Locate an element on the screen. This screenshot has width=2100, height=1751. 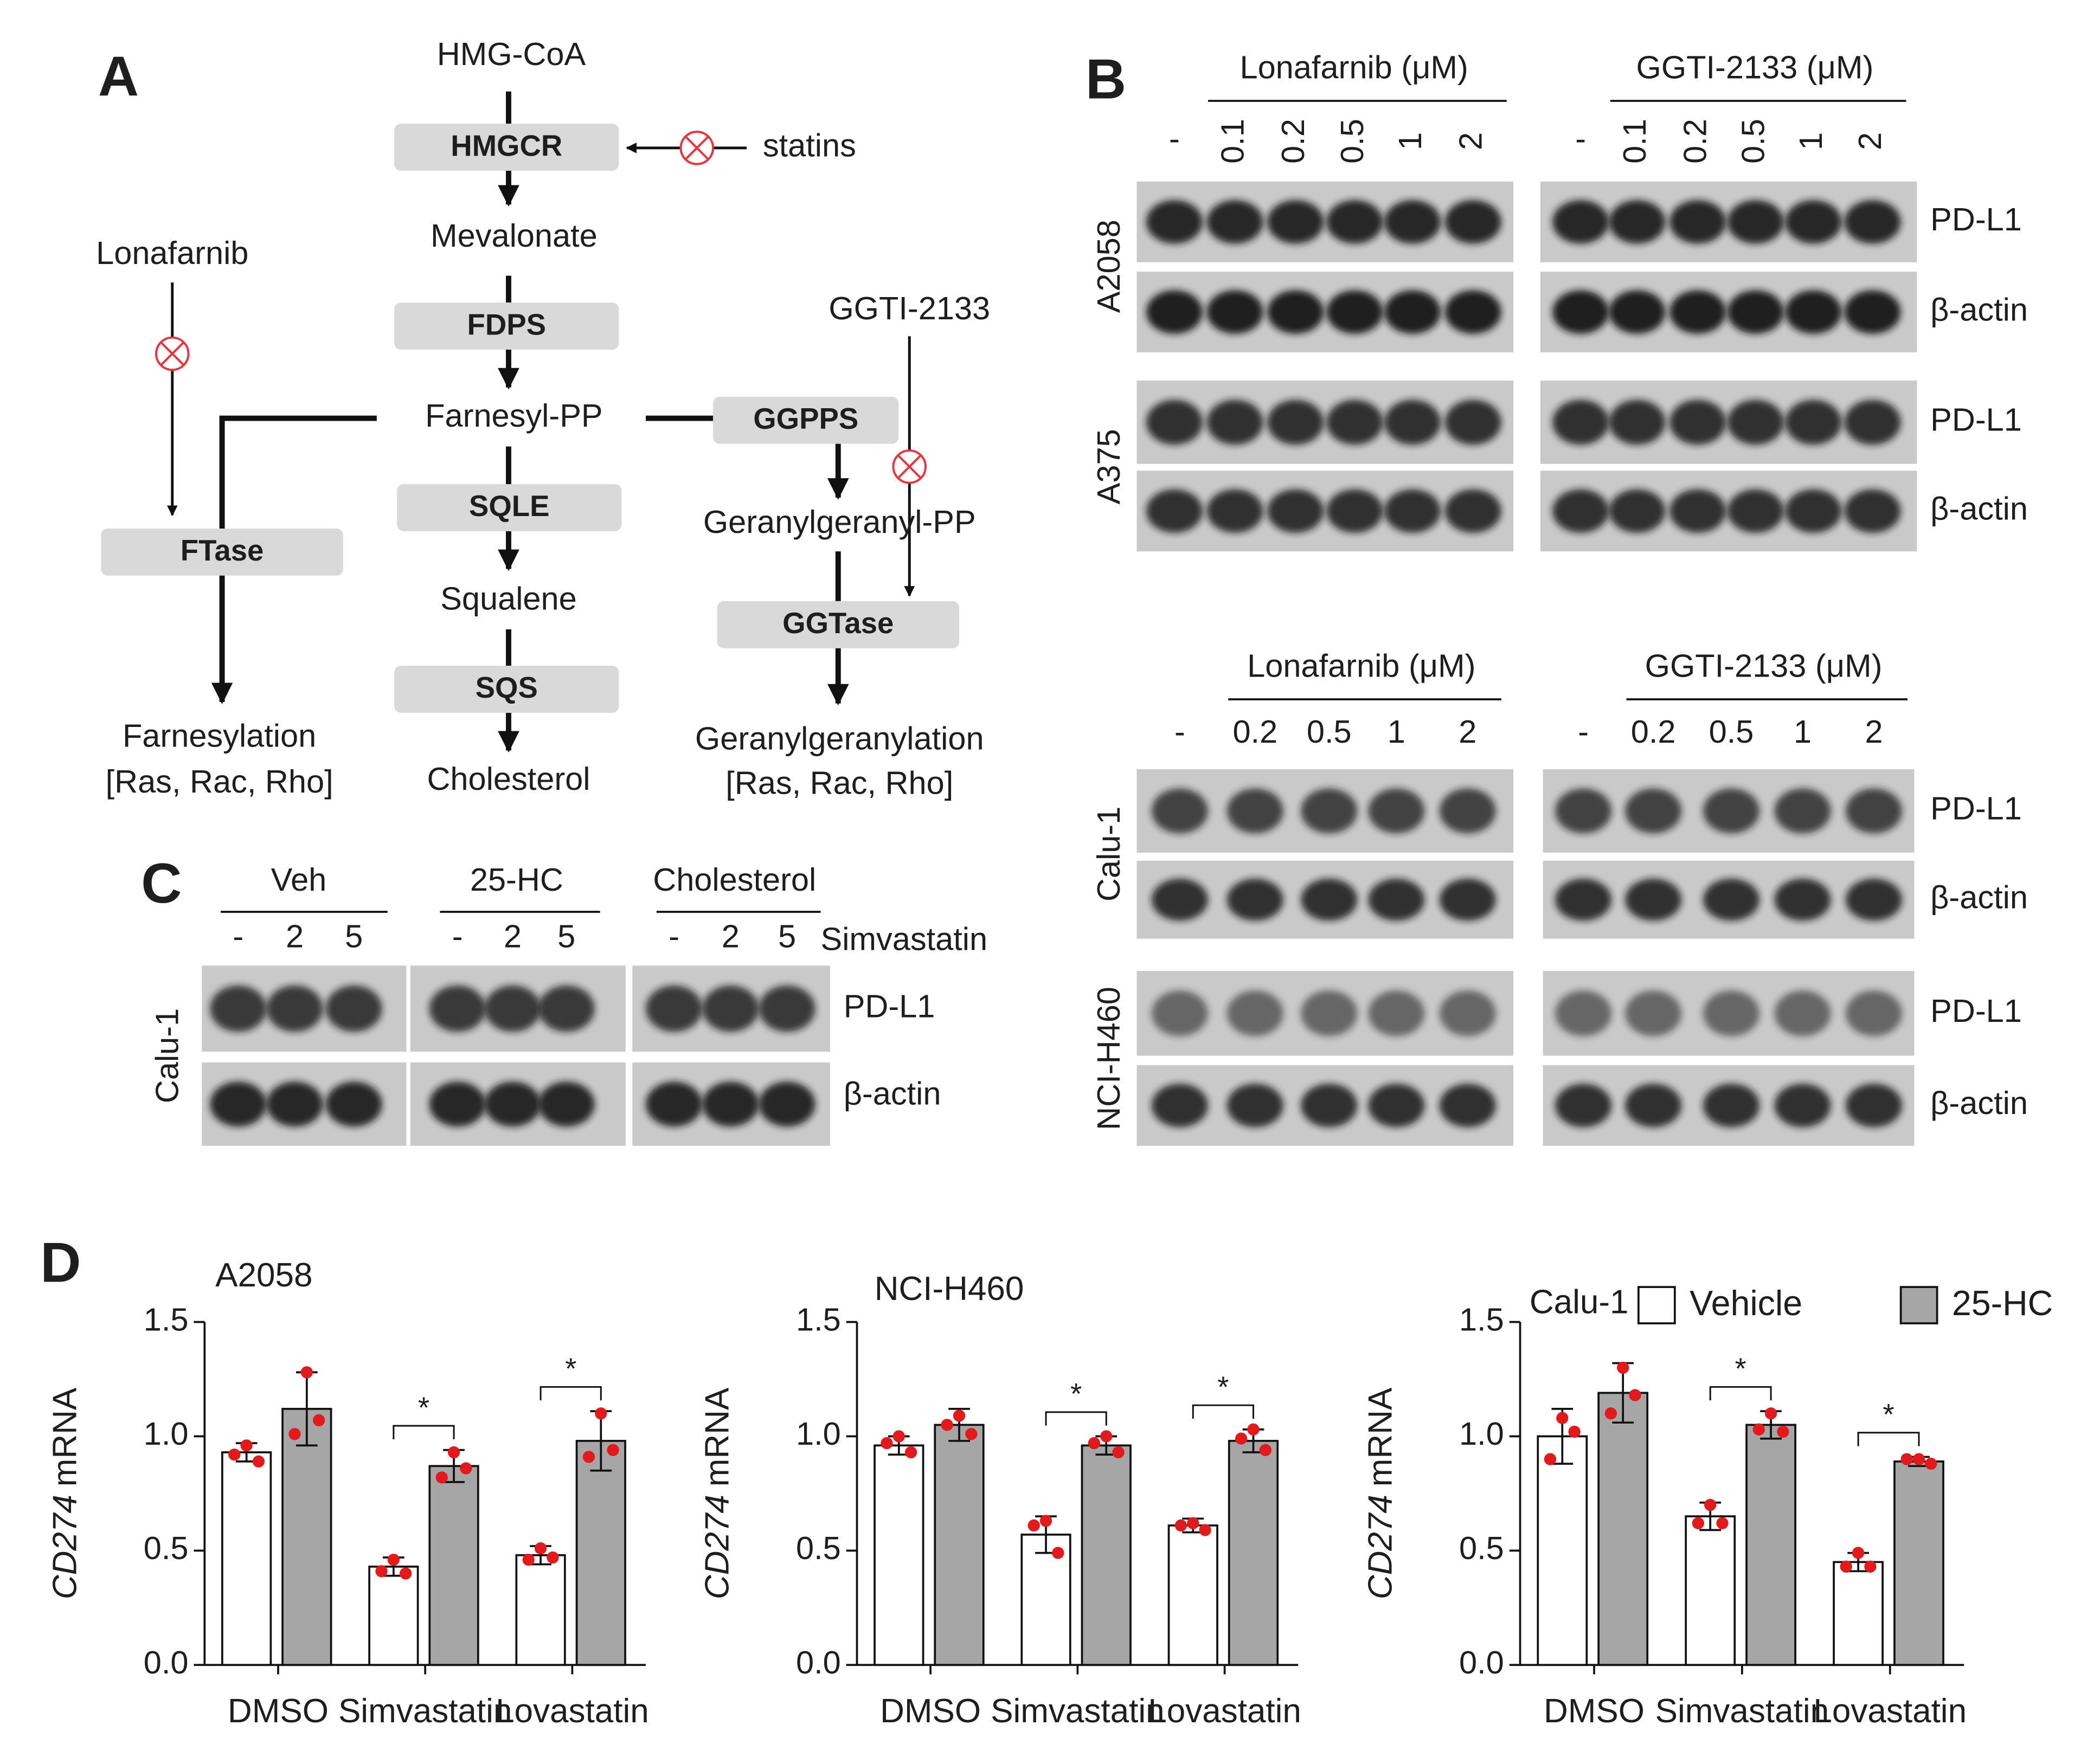
panel-label: A is located at coordinates (118, 77).